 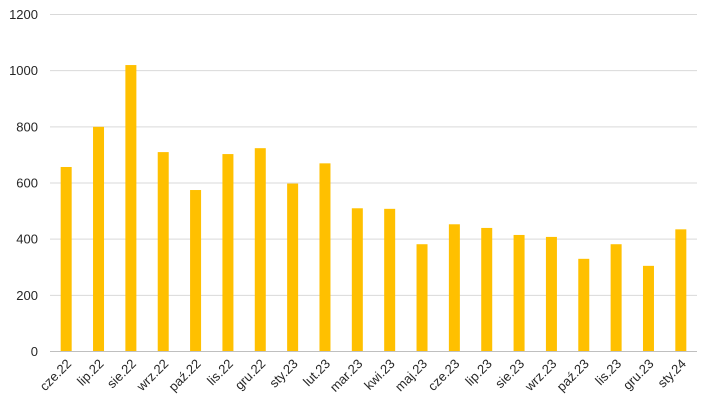 I want to click on y-axis-tick-labels: 0 200 400 600 800 1000 1200, so click(x=23, y=183).